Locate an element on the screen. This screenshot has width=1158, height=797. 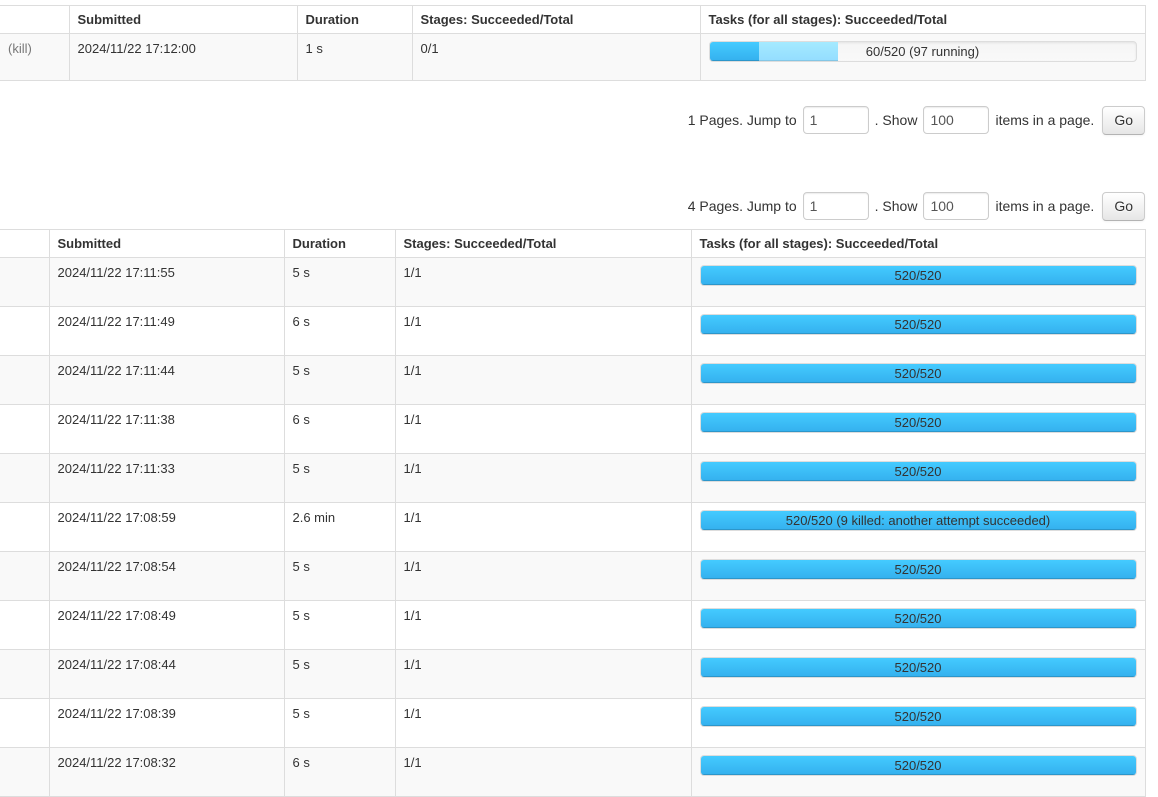
job-submitted-cell: 2024/11/22 17:12:00 is located at coordinates (183, 57).